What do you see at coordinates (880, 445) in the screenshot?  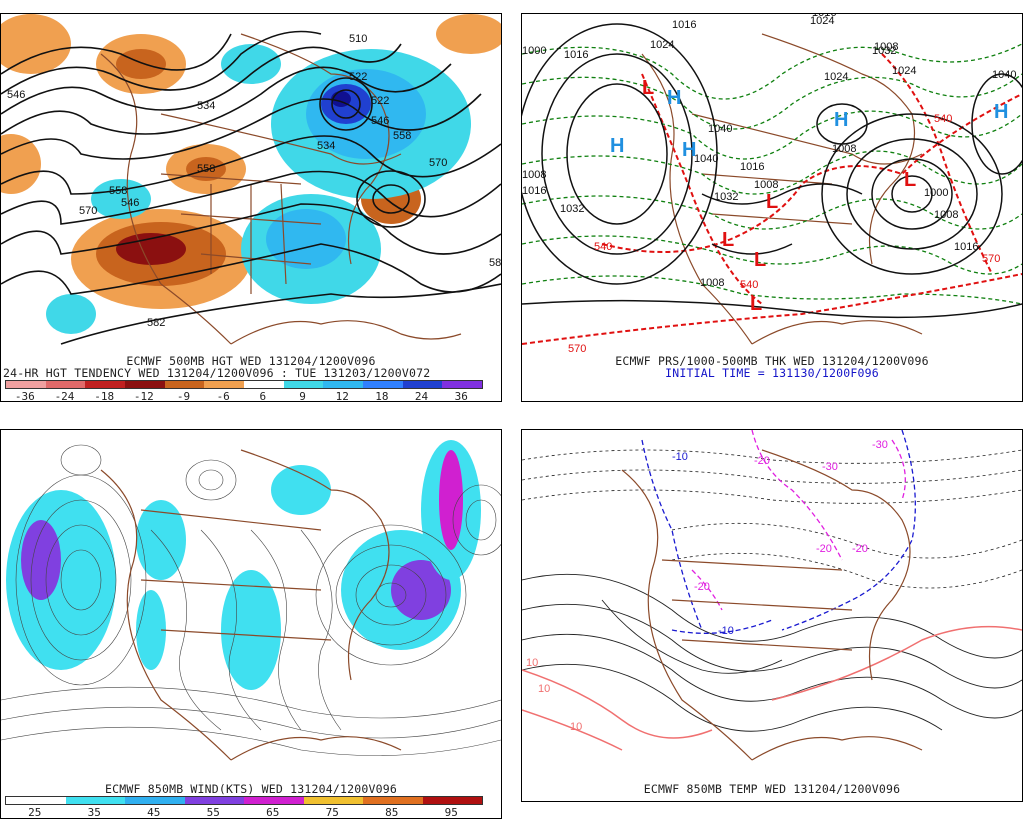 I see `svg-text: -30` at bounding box center [880, 445].